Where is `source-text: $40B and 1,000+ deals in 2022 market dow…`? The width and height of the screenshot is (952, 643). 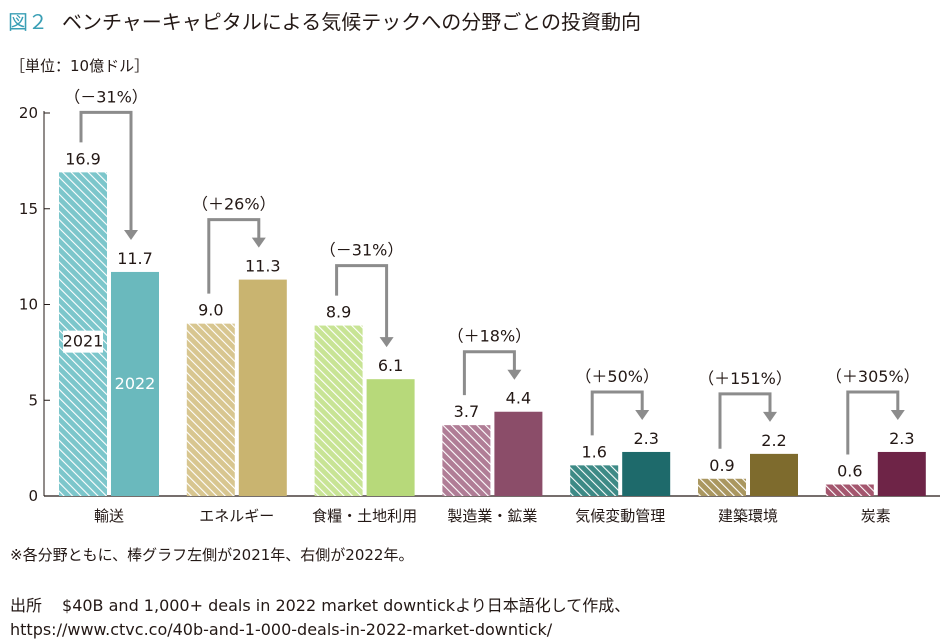 source-text: $40B and 1,000+ deals in 2022 market dow… is located at coordinates (346, 605).